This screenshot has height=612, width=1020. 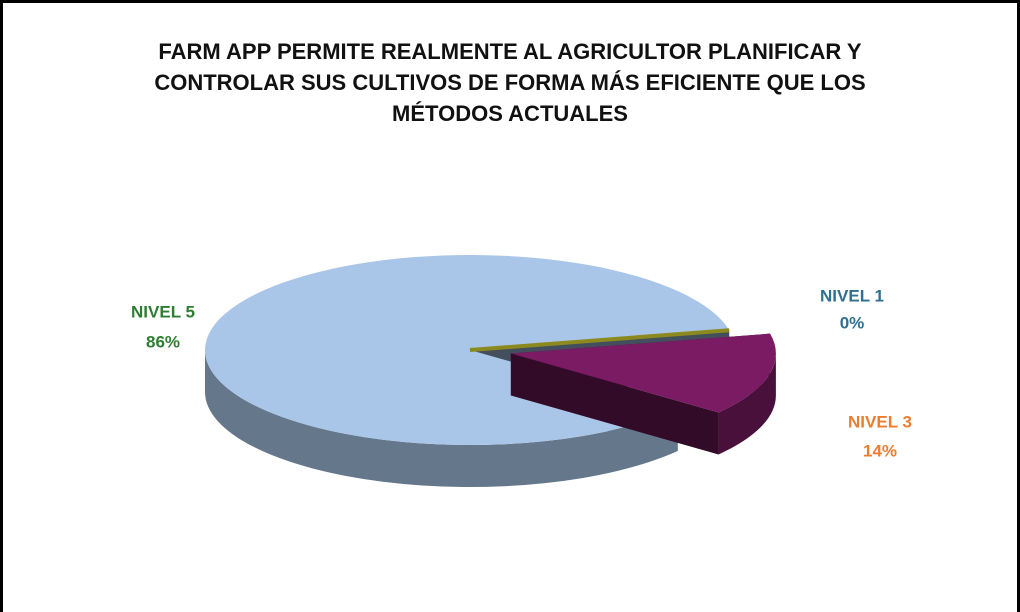 I want to click on slice-wall, so click(x=614, y=404).